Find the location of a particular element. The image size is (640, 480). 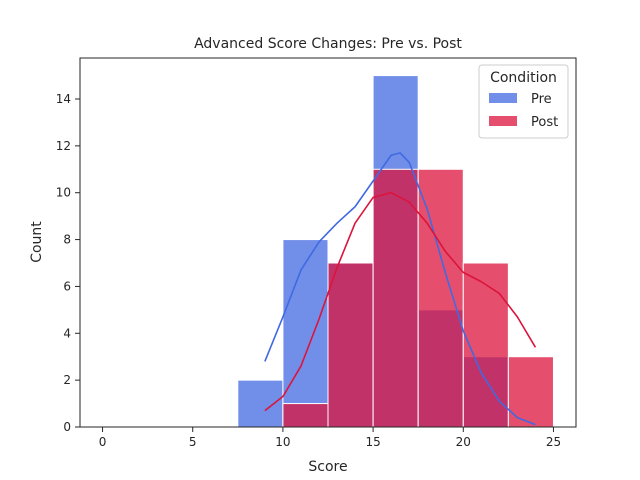

x-tick-label-10: 10 is located at coordinates (282, 442).